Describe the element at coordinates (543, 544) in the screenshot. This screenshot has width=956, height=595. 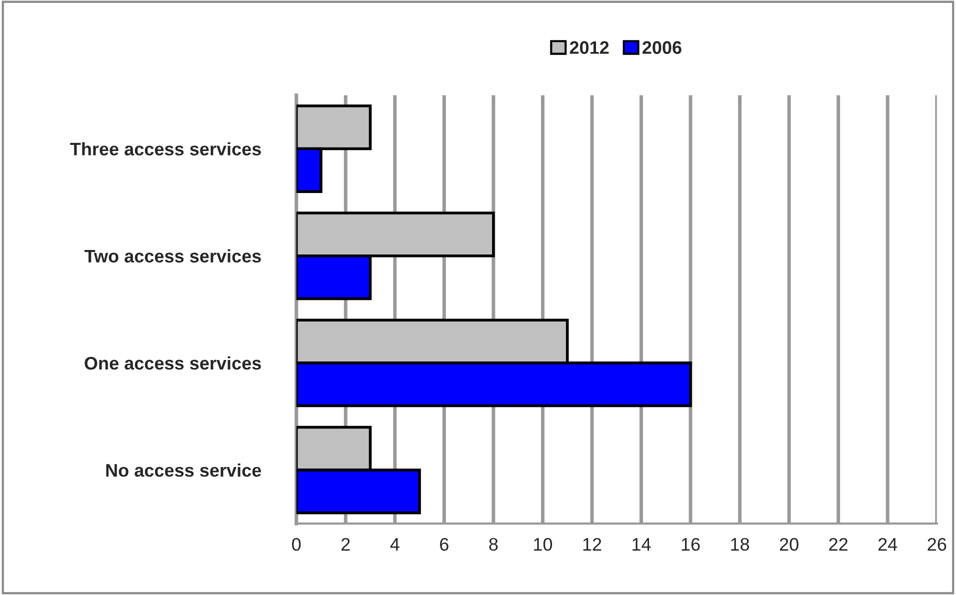
I see `x-tick-label: 10` at that location.